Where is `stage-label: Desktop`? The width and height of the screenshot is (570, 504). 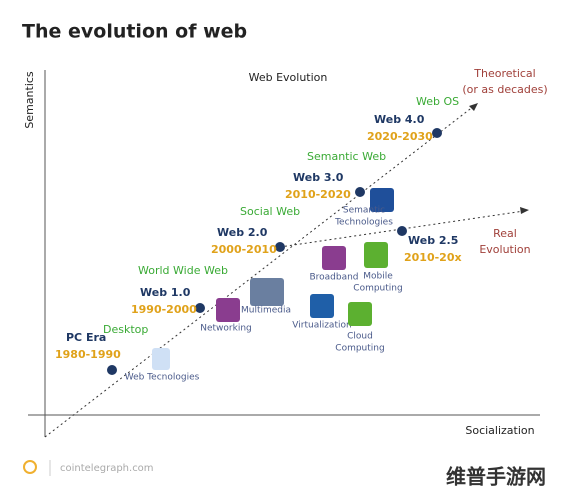
stage-label: Desktop is located at coordinates (125, 329).